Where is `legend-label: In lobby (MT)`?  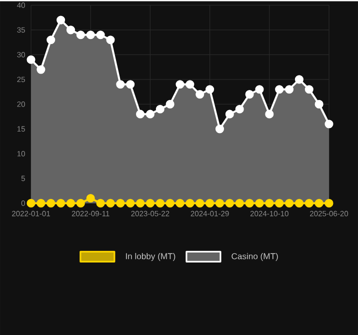
legend-label: In lobby (MT) is located at coordinates (151, 256).